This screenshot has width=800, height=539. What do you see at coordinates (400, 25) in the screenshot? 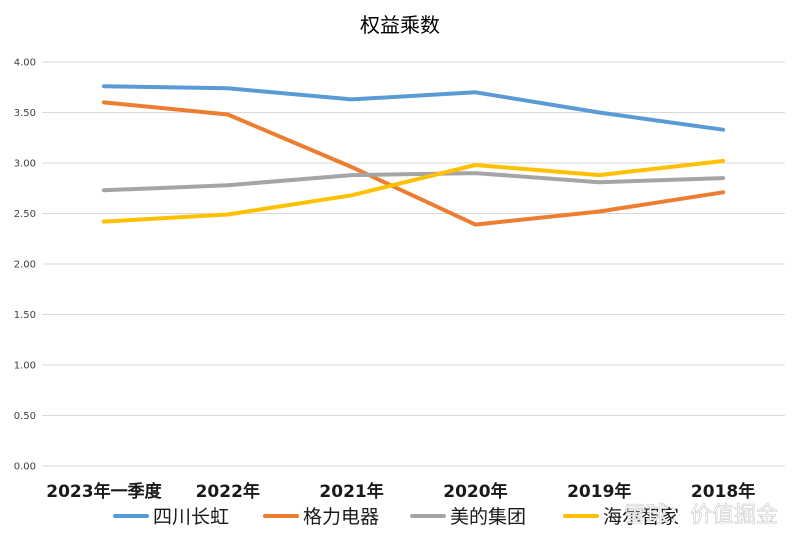
I see `chart-title: 权益乘数` at bounding box center [400, 25].